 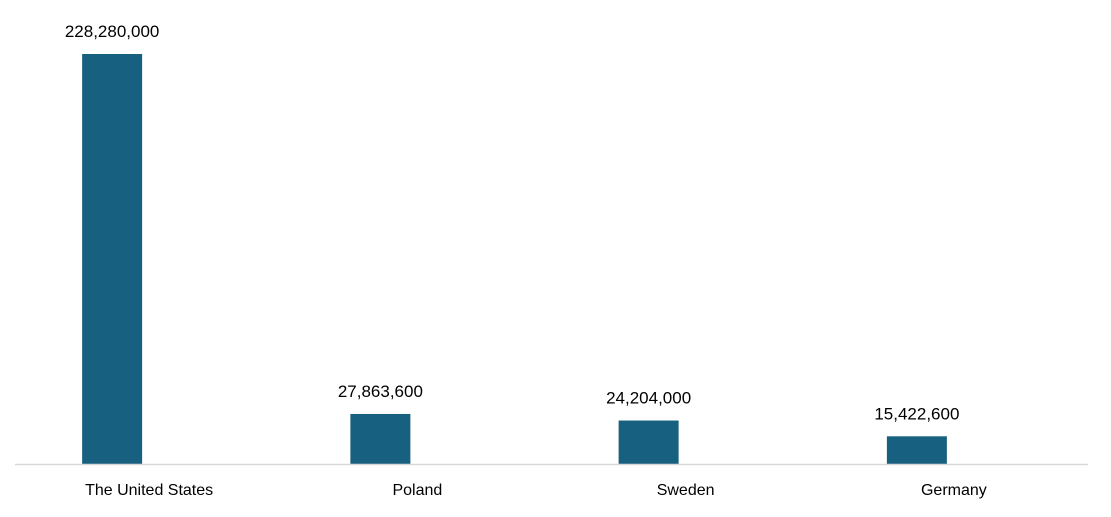 I want to click on data-label: 15,422,600, so click(x=916, y=413).